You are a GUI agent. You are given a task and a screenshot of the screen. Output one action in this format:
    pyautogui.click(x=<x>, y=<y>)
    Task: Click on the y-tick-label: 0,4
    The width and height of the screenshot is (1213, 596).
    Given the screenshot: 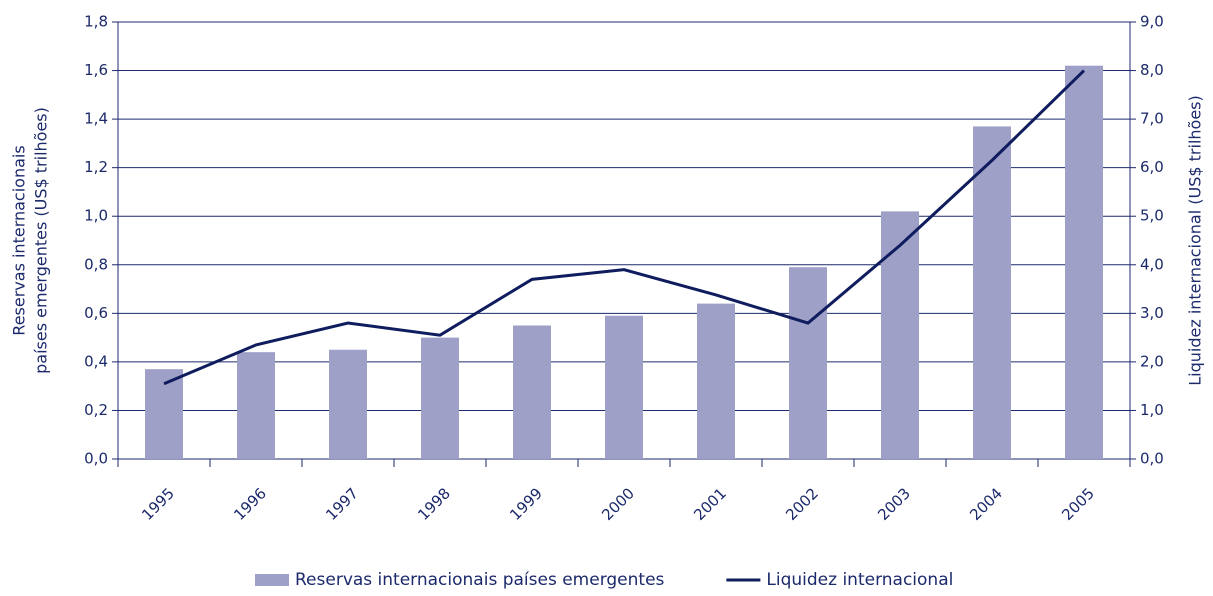 What is the action you would take?
    pyautogui.click(x=96, y=361)
    